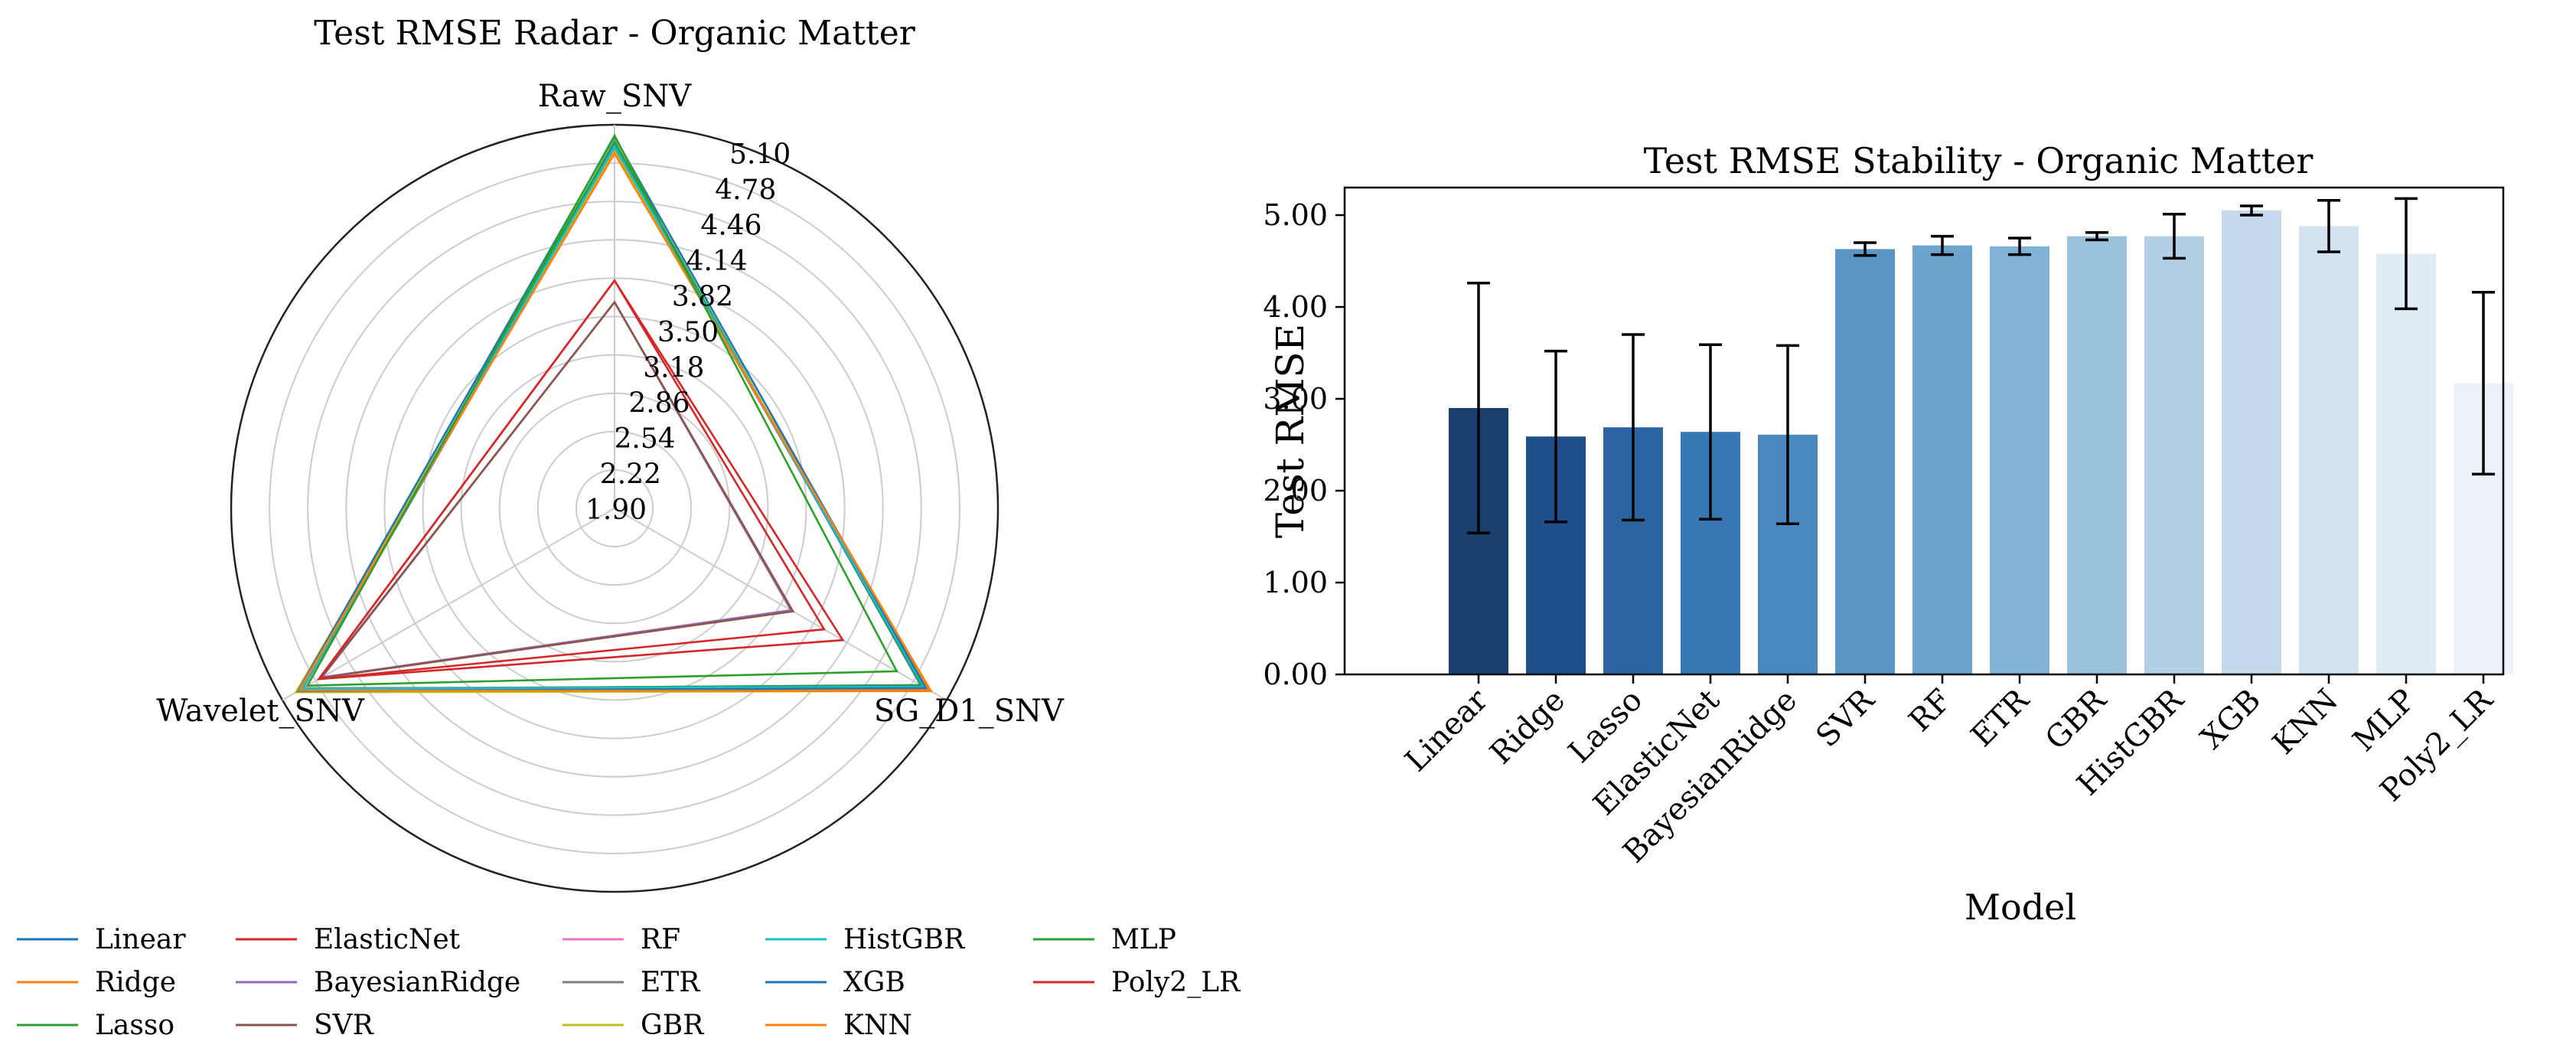  Describe the element at coordinates (134, 1025) in the screenshot. I see `legend-label: Lasso` at that location.